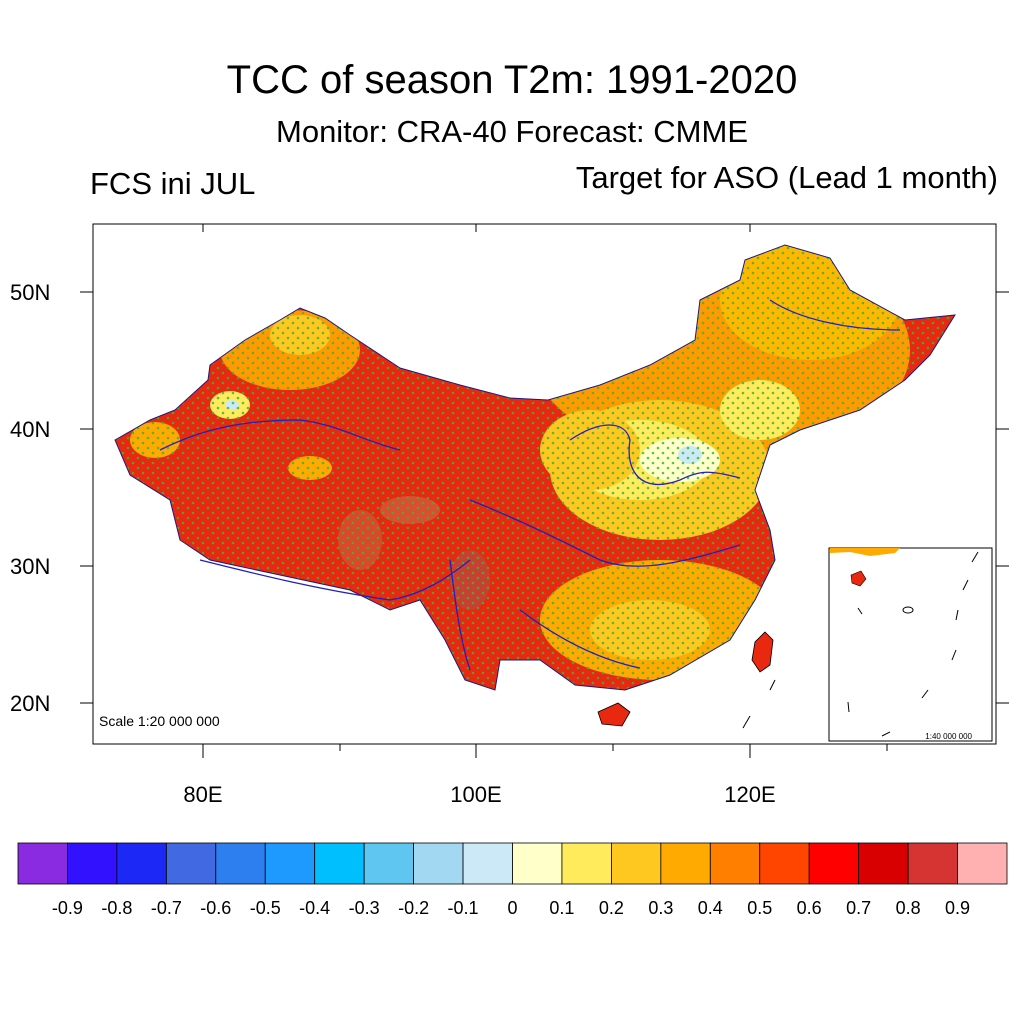 Image resolution: width=1024 pixels, height=1024 pixels. I want to click on colorbar-label: -0.7, so click(166, 908).